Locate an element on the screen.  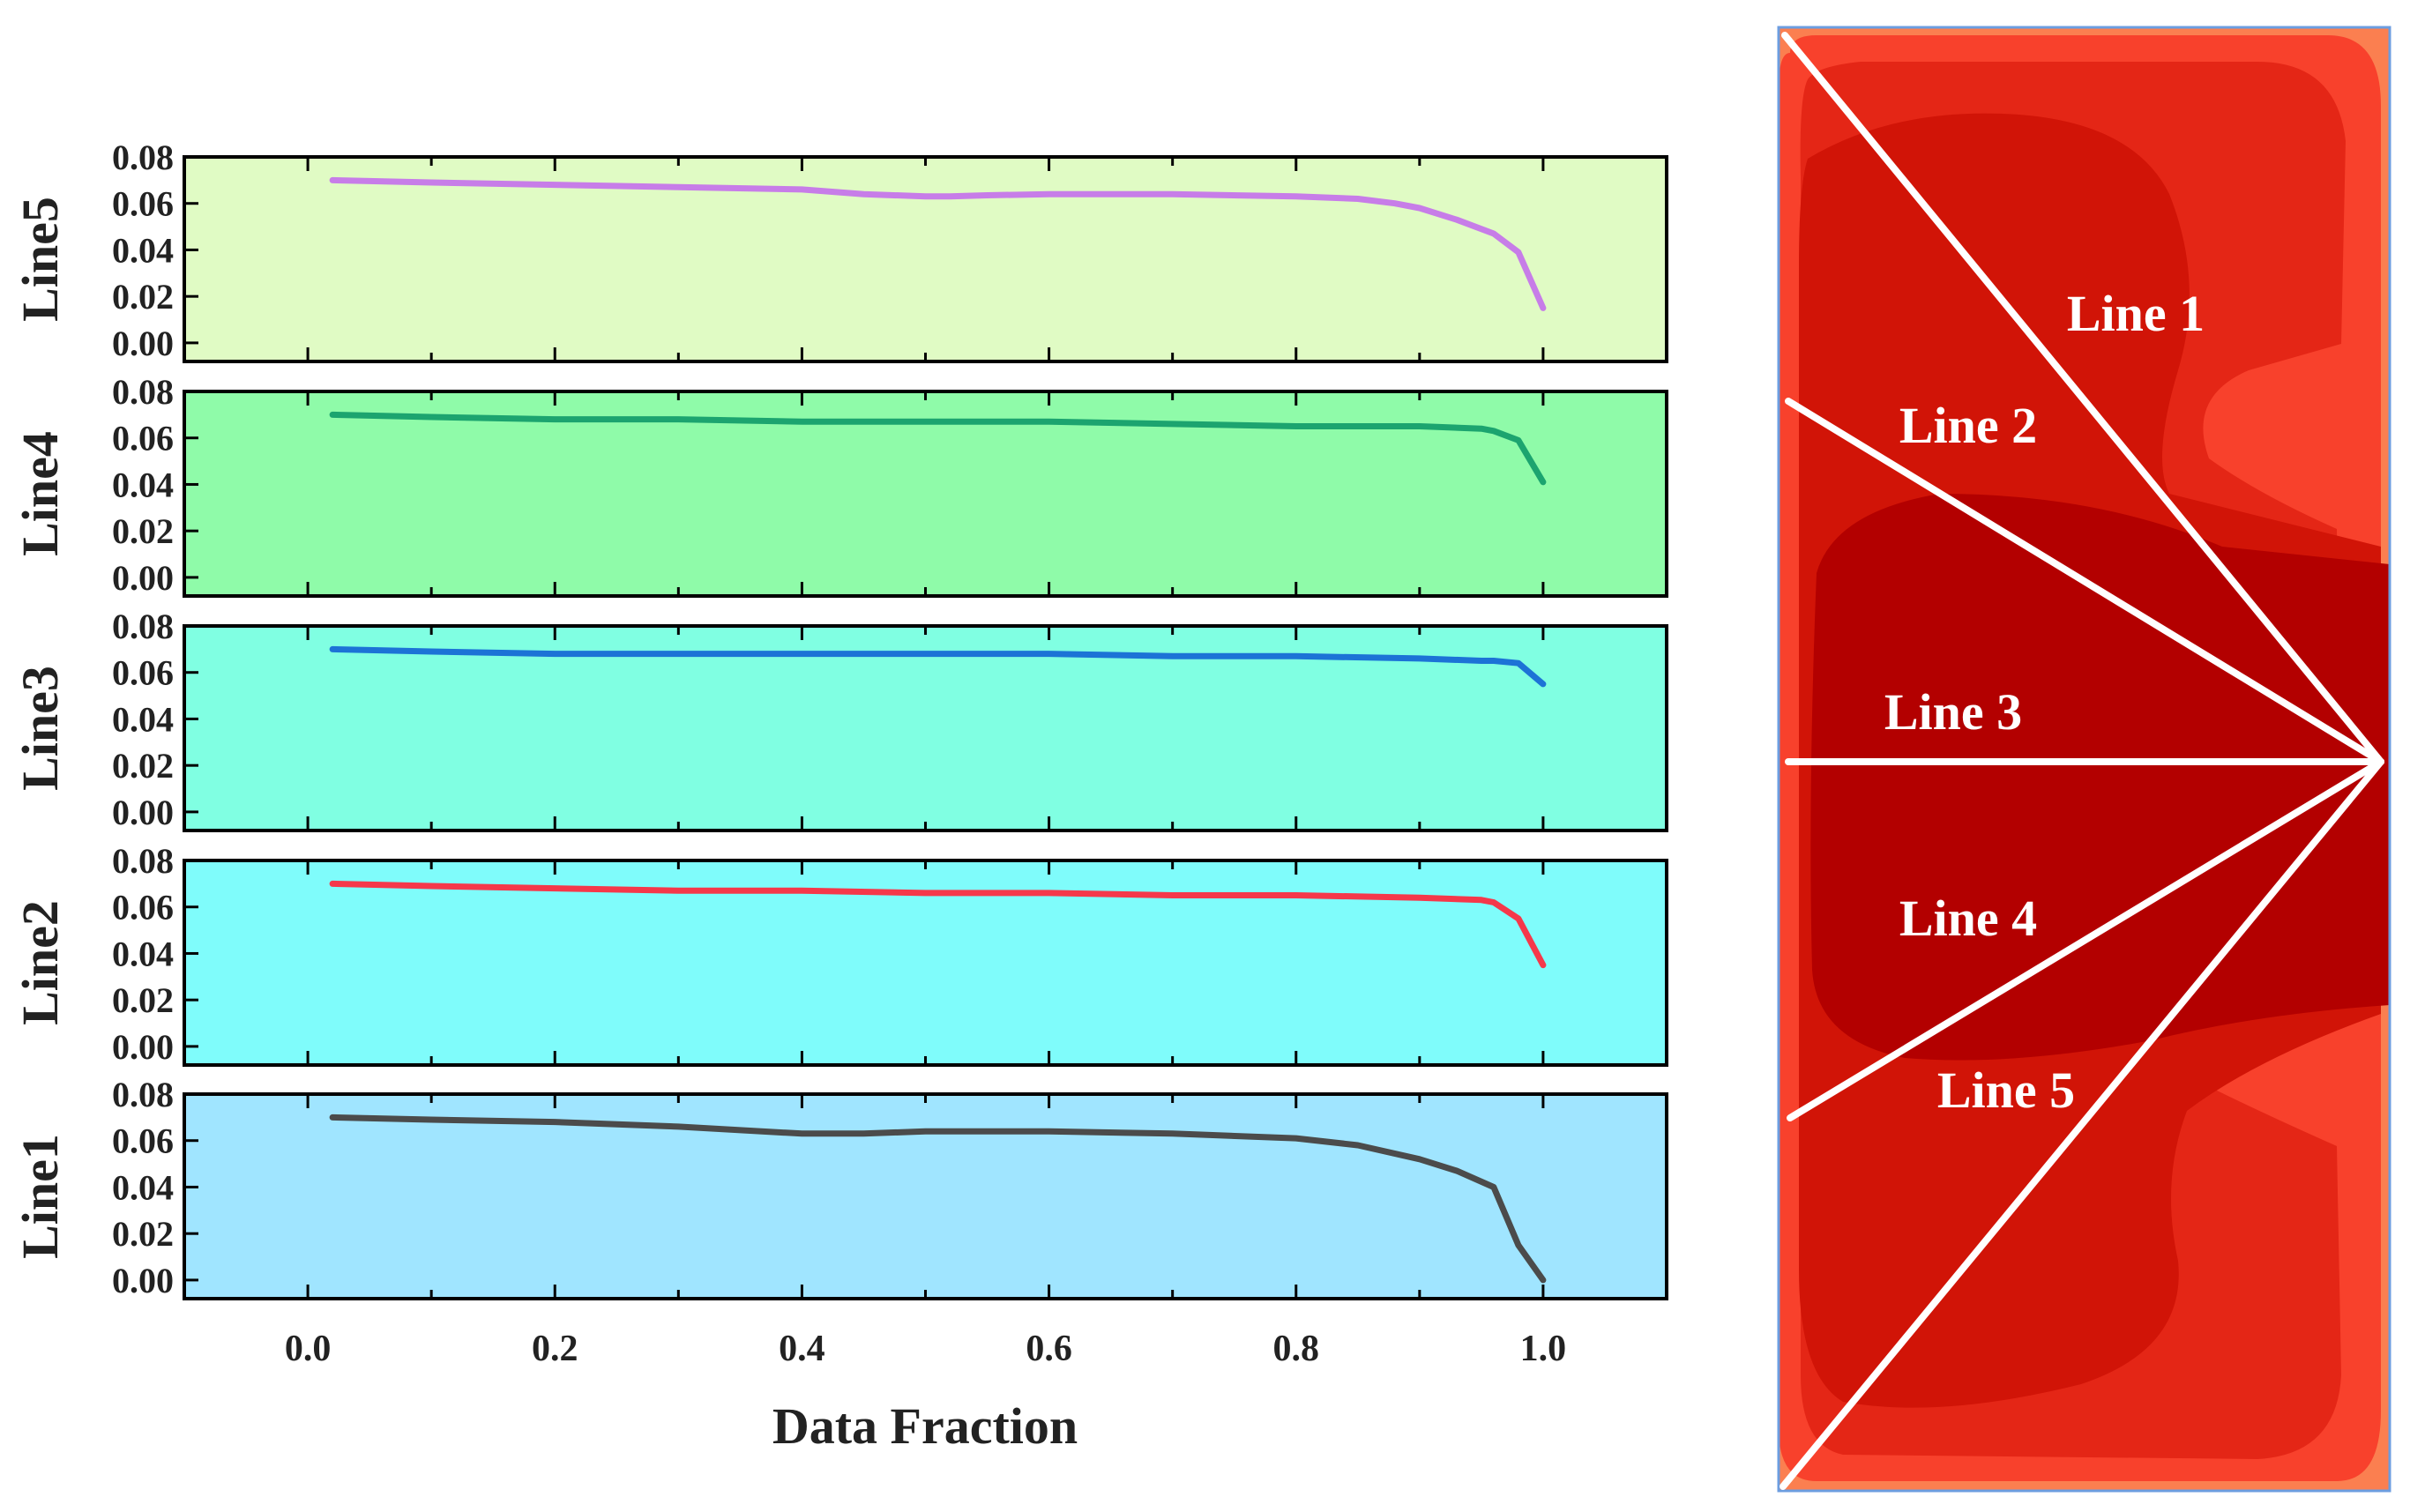
x-tick-label: 0.6 is located at coordinates (1049, 1349).